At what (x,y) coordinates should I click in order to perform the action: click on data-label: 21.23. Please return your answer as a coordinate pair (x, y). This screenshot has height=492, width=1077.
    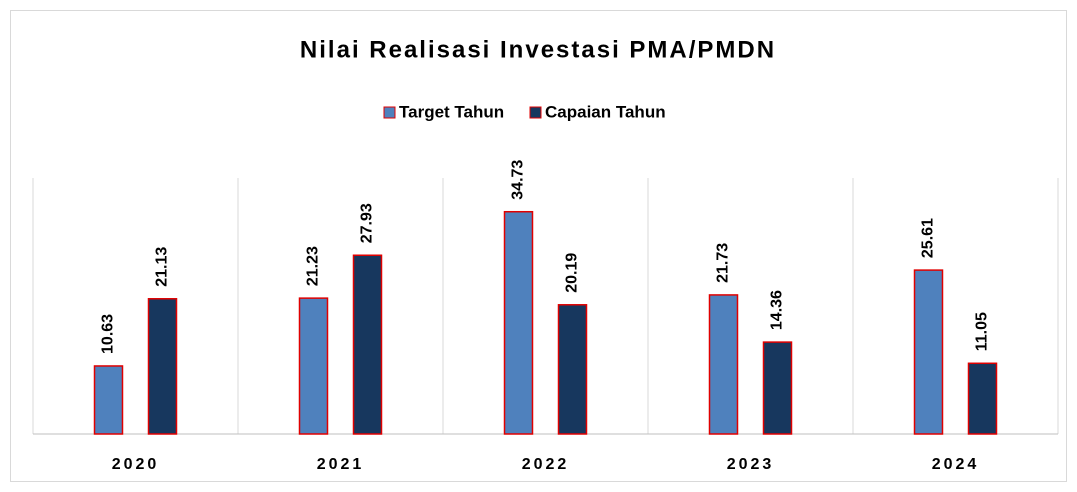
    Looking at the image, I should click on (313, 266).